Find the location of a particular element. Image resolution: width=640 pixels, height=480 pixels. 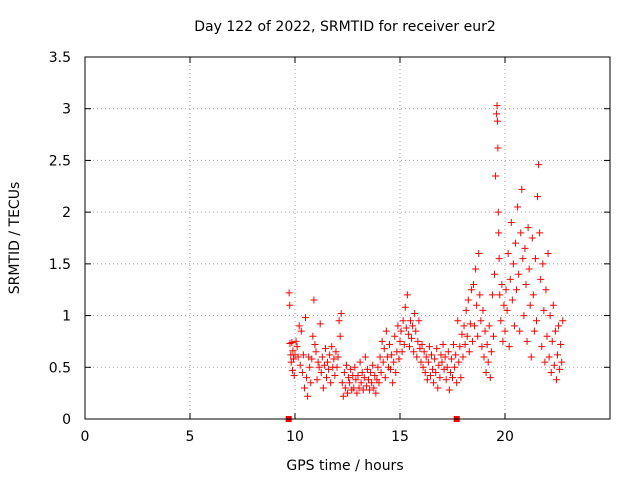

x-tick-label: 15 is located at coordinates (400, 437).